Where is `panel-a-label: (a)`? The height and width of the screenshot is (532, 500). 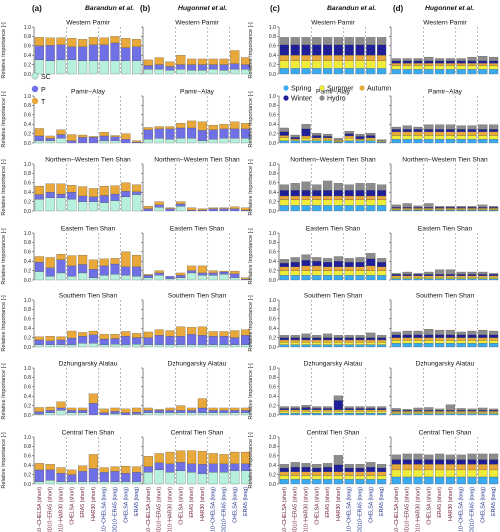 panel-a-label: (a) is located at coordinates (37, 8).